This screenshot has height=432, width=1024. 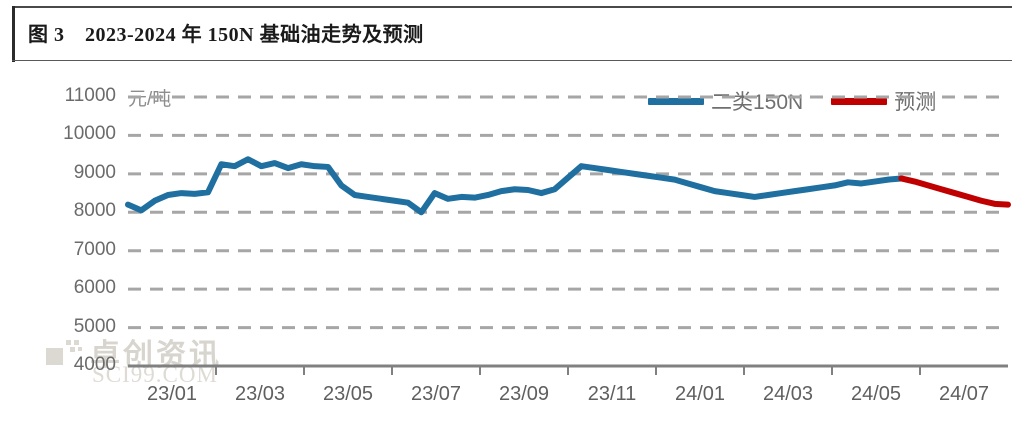 What do you see at coordinates (515, 186) in the screenshot?
I see `series-line-historical` at bounding box center [515, 186].